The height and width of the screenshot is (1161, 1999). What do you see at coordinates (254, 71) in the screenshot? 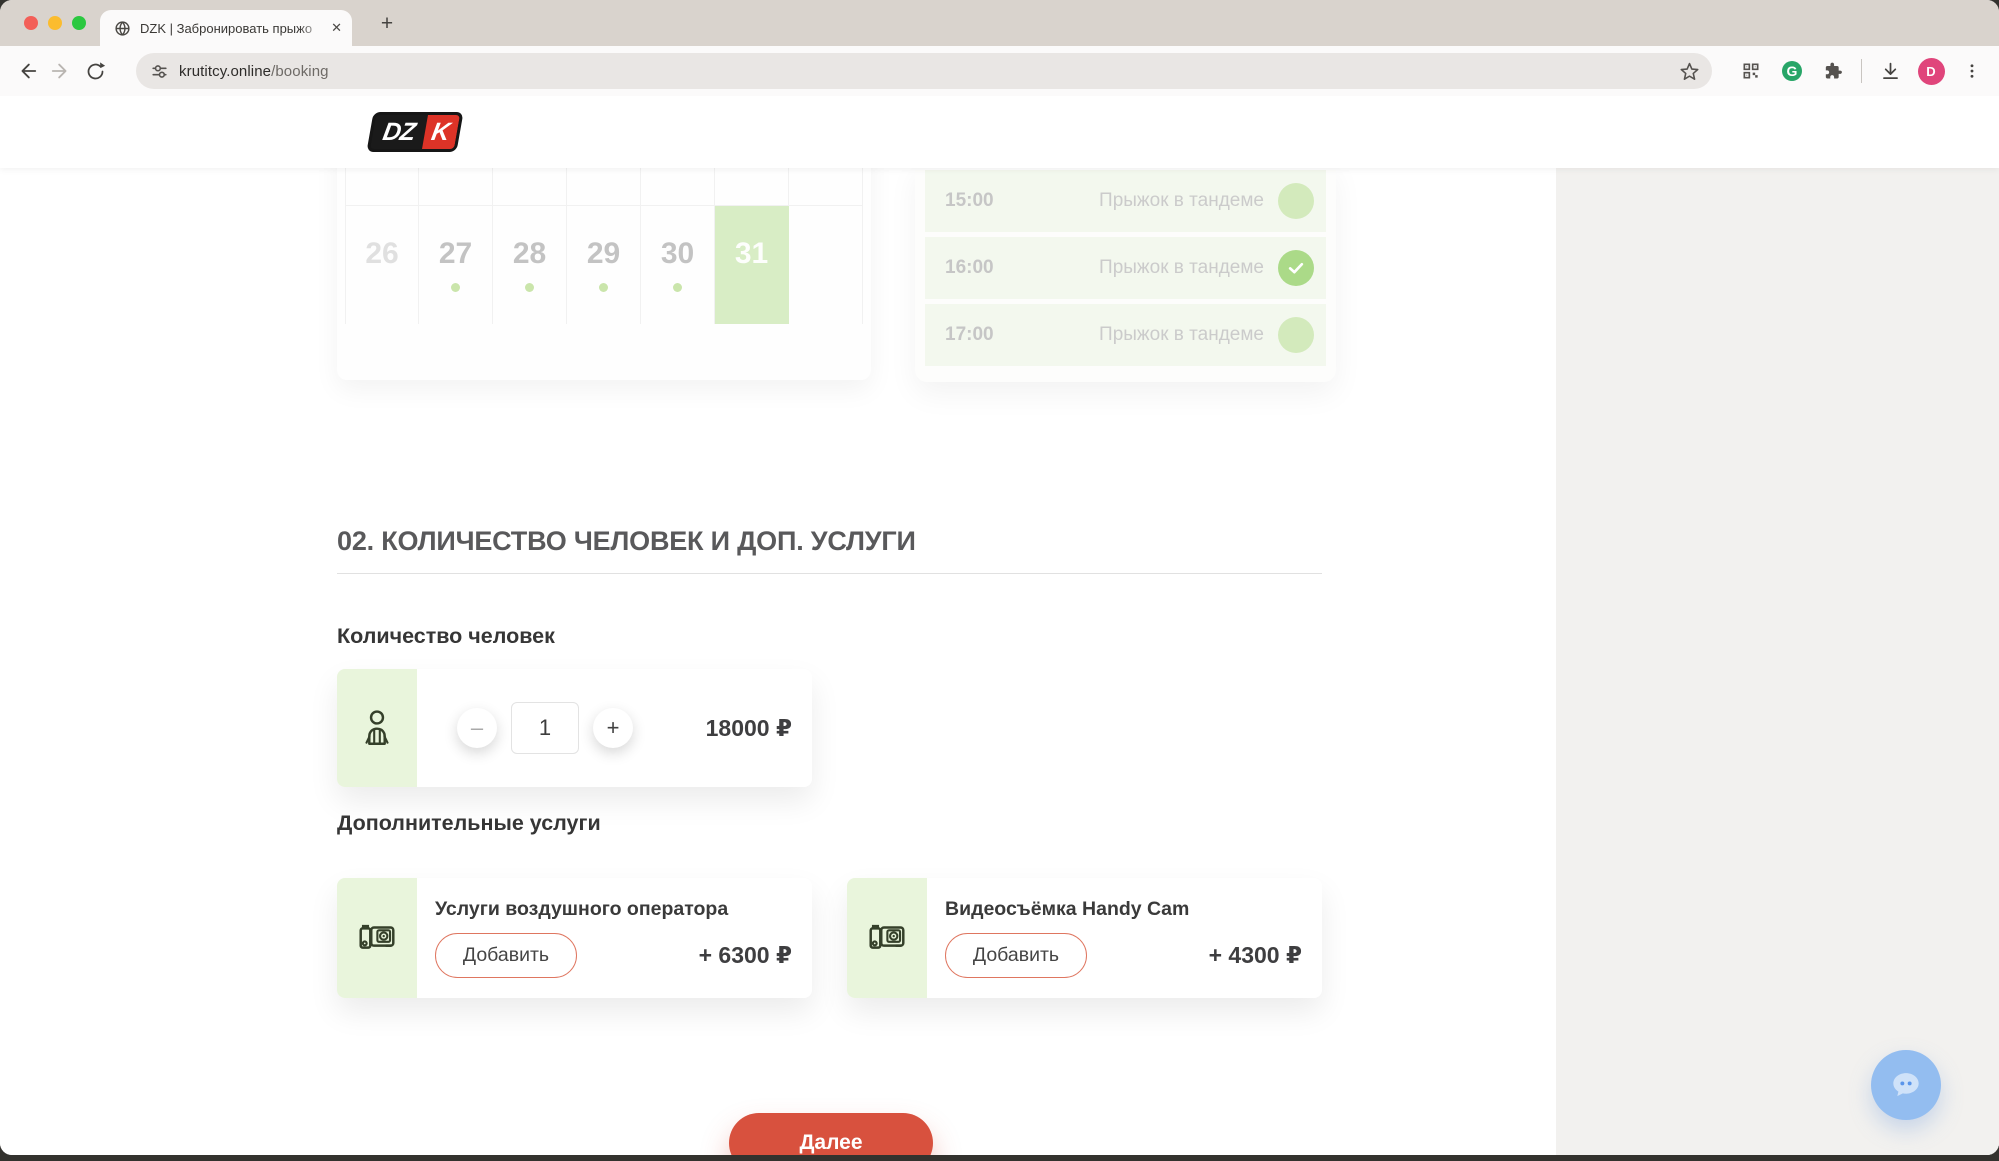
I see `url-text: krutitcy.online/booking` at bounding box center [254, 71].